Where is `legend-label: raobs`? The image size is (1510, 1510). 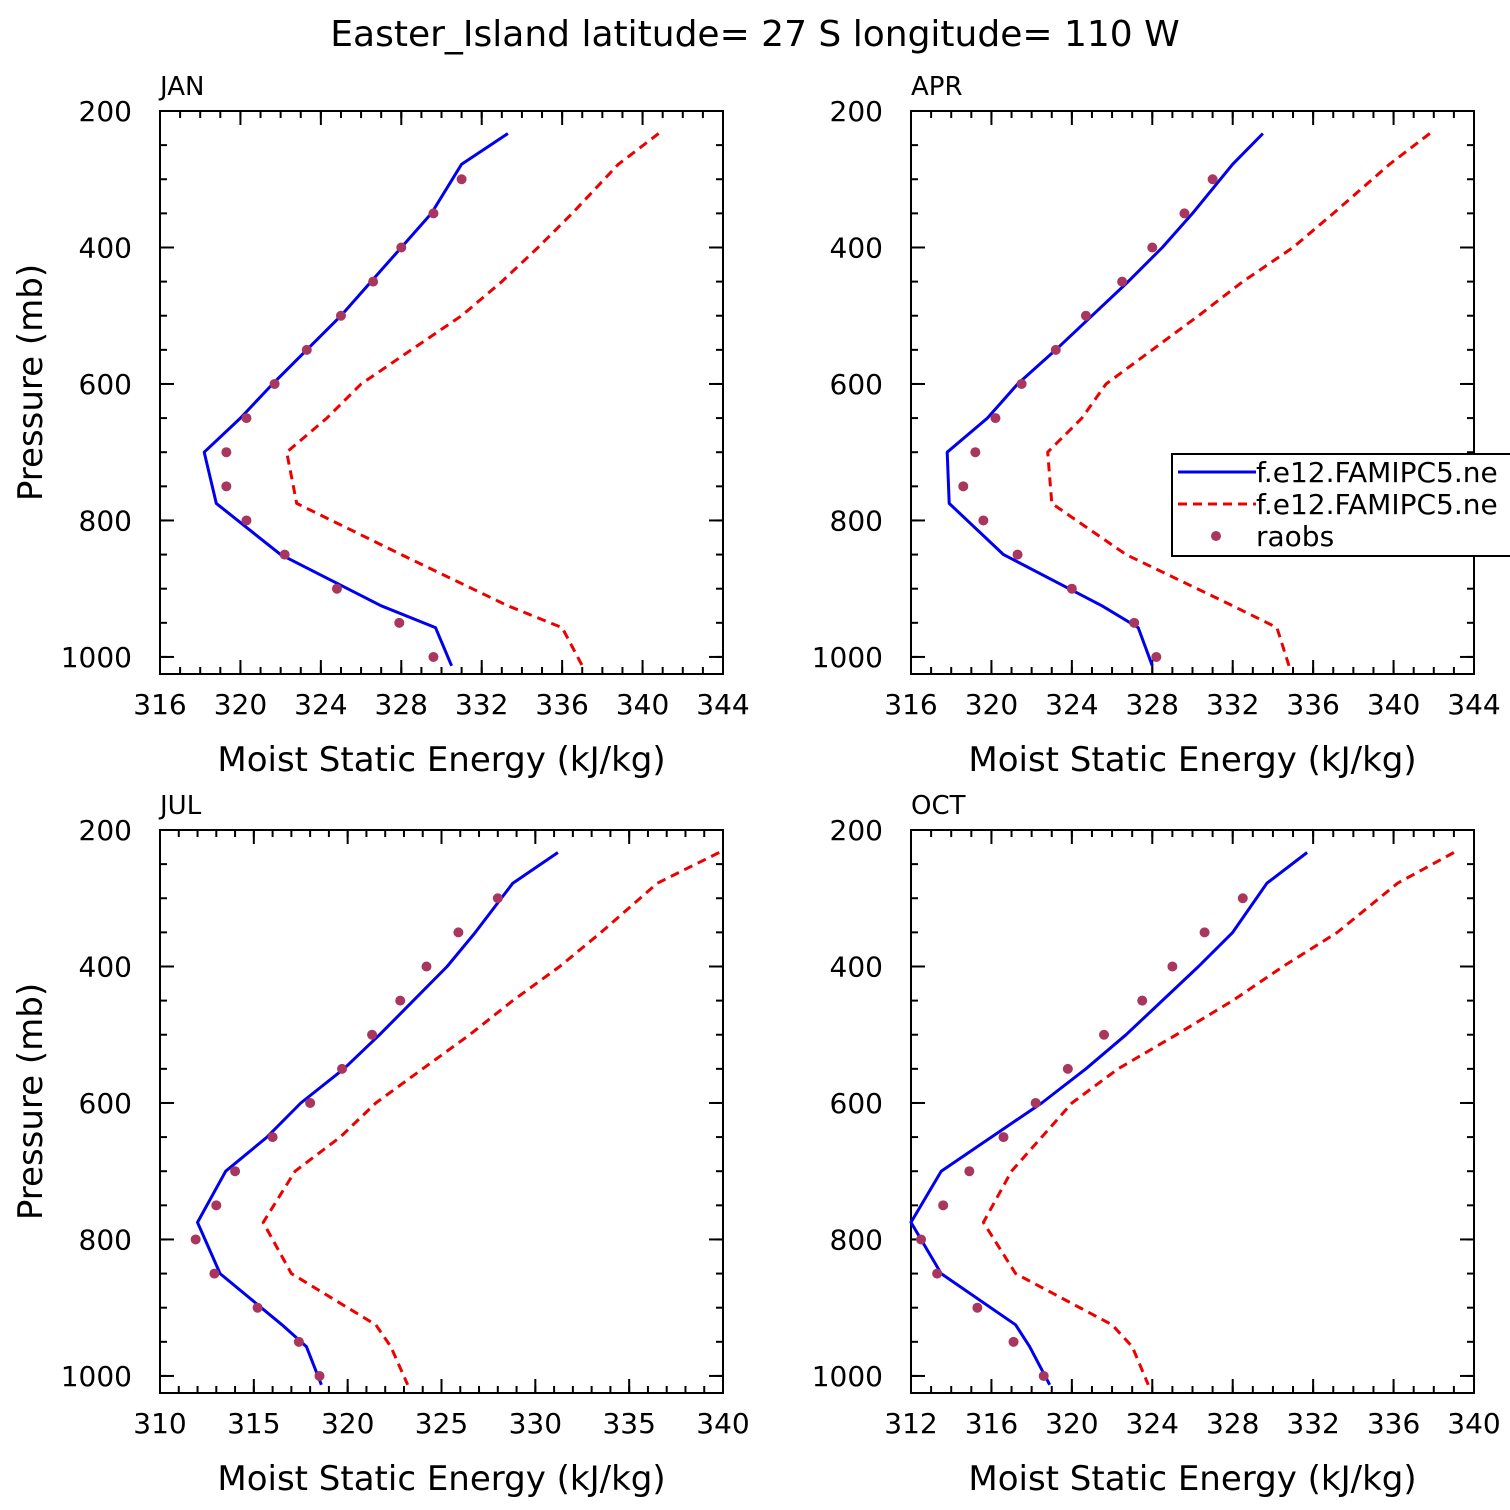 legend-label: raobs is located at coordinates (1295, 536).